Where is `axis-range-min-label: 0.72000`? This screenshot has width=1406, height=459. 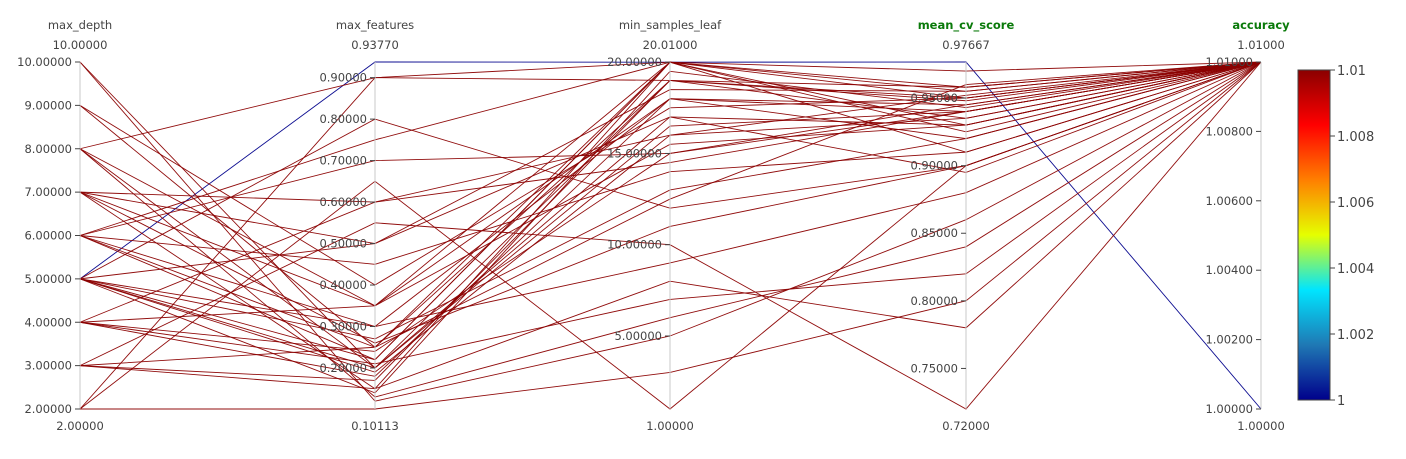 axis-range-min-label: 0.72000 is located at coordinates (966, 426).